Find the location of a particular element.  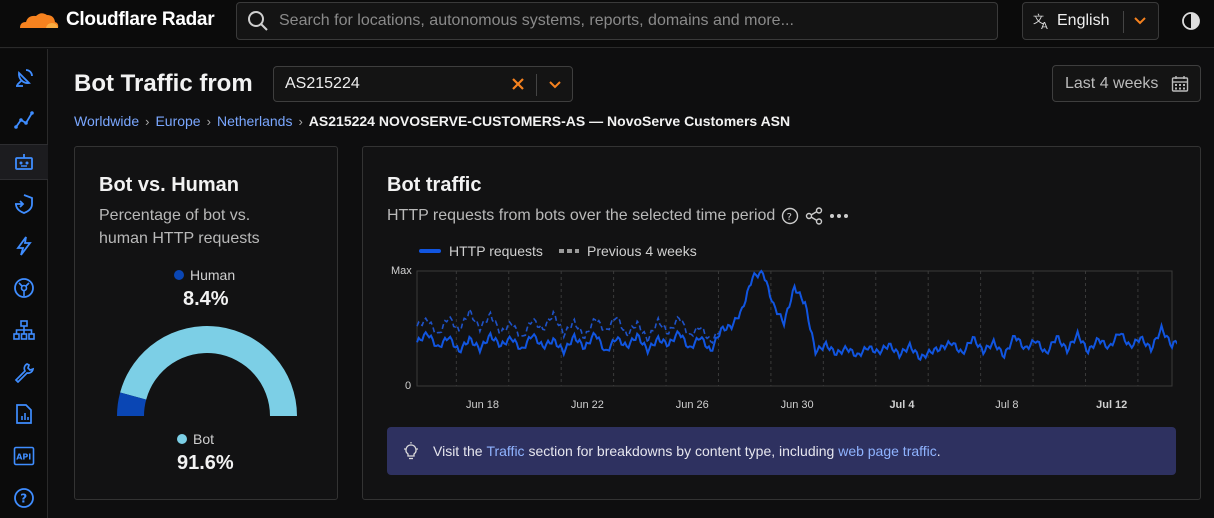

api-icon: API is located at coordinates (24, 456).